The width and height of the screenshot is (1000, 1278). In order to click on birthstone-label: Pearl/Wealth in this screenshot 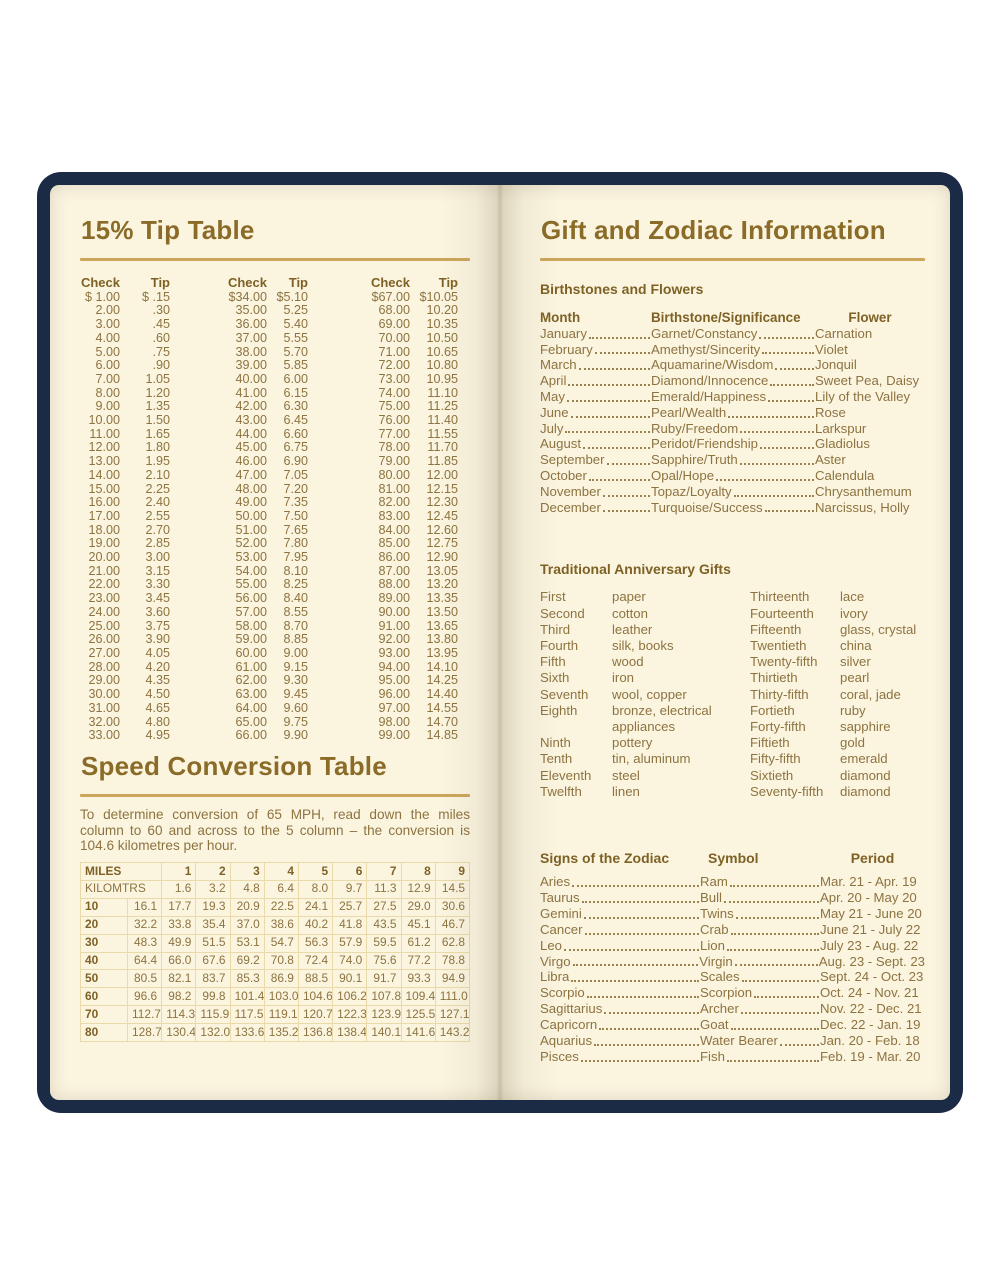, I will do `click(689, 412)`.